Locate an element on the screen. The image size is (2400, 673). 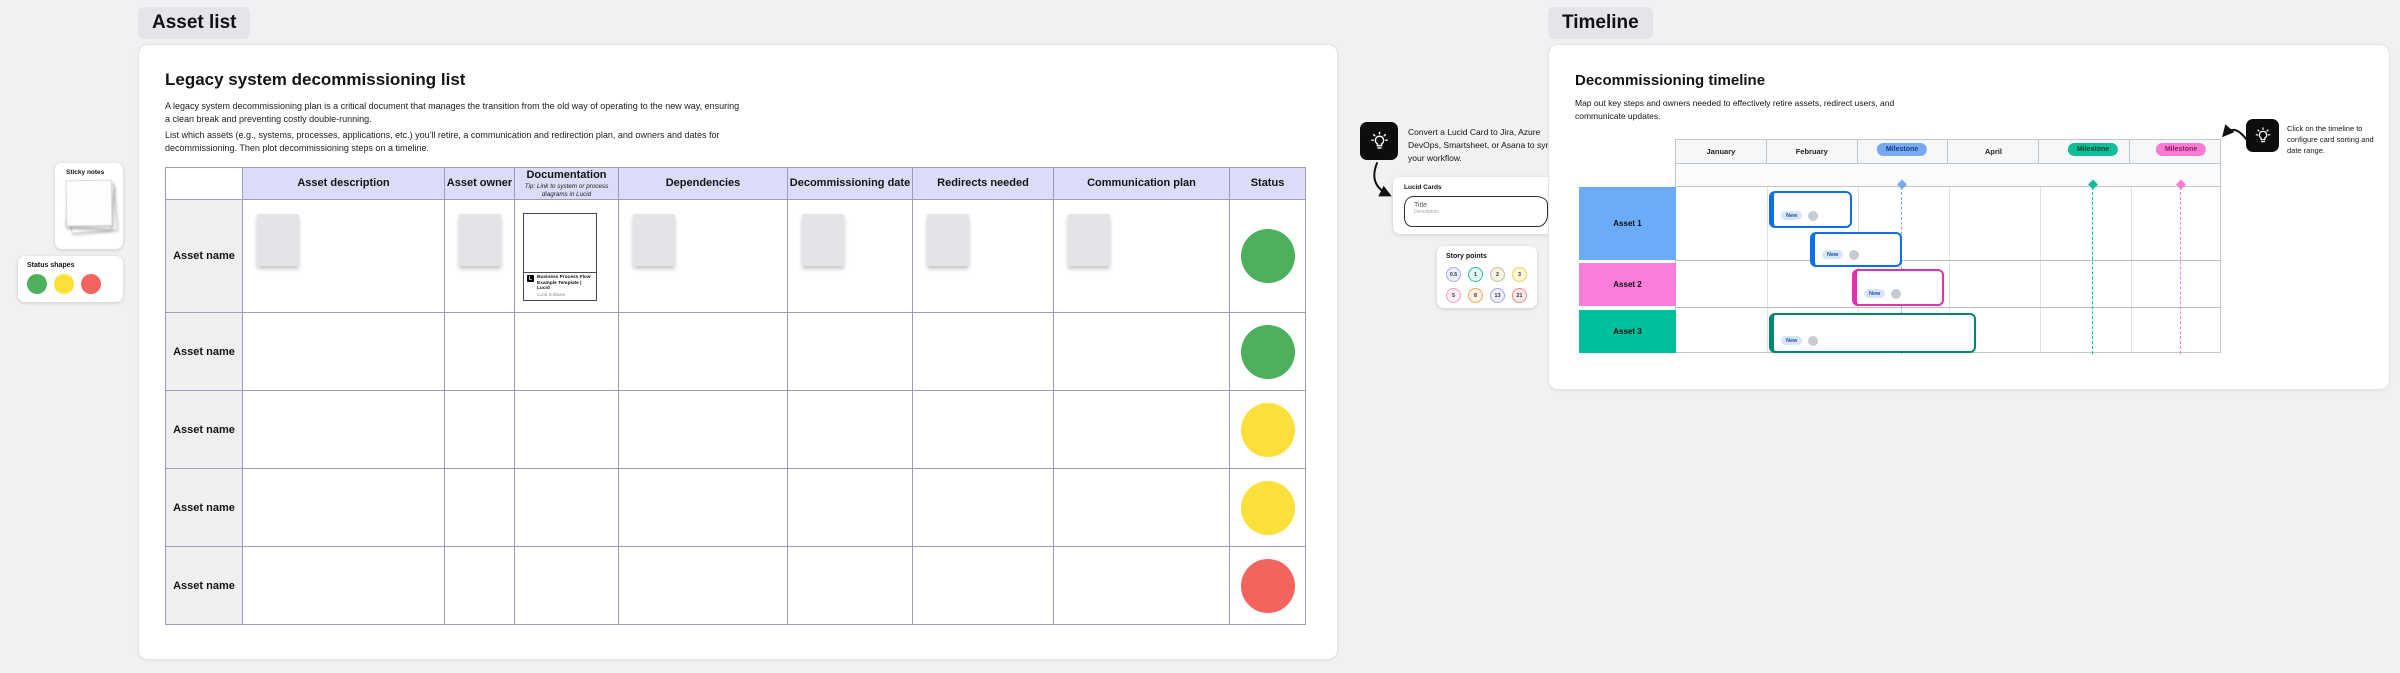
card-status-badge: New is located at coordinates (1792, 340).